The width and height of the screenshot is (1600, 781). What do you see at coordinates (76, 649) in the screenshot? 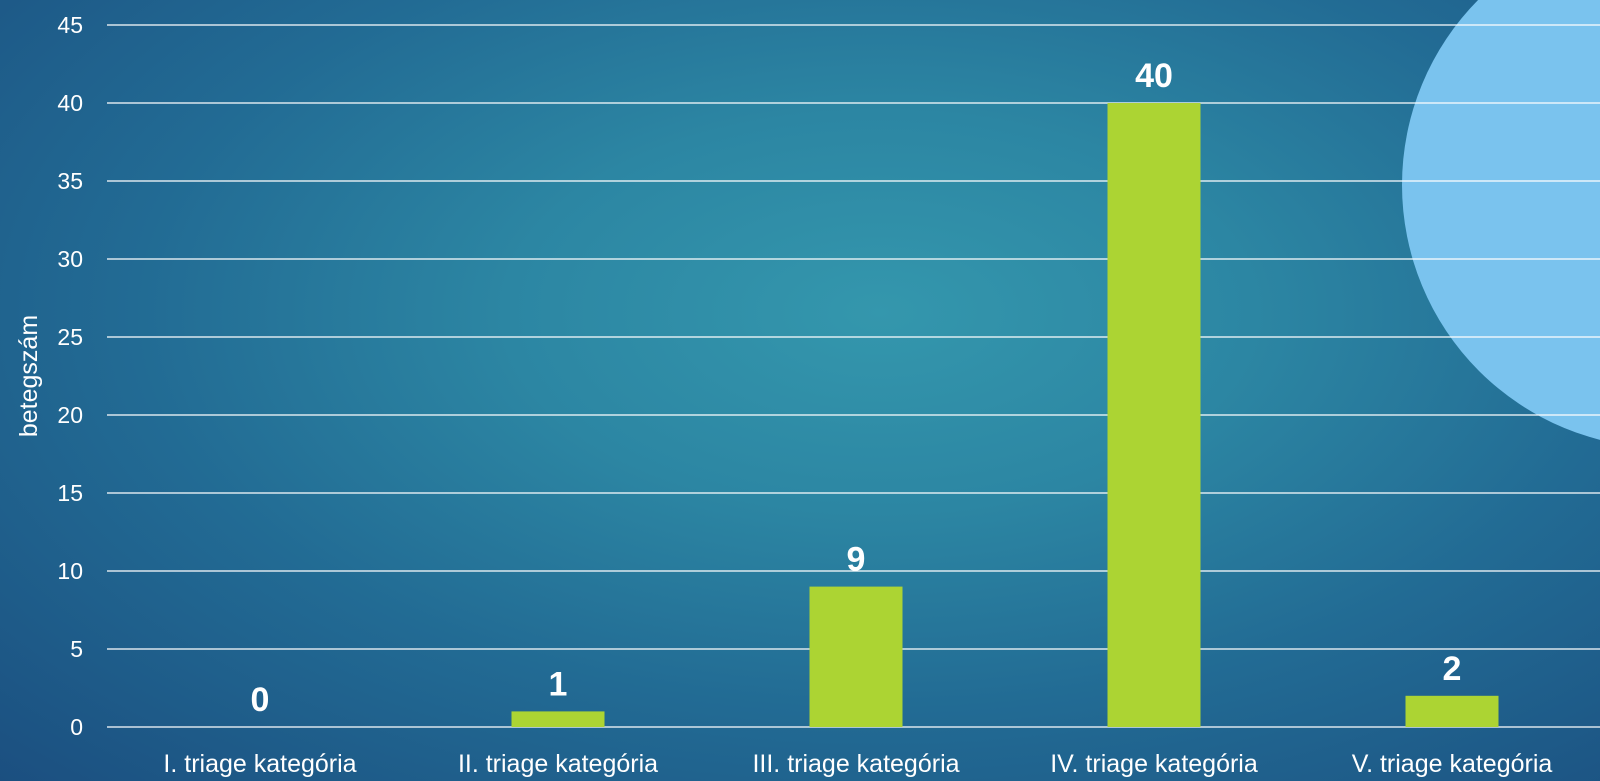
I see `y-tick-label: 5` at bounding box center [76, 649].